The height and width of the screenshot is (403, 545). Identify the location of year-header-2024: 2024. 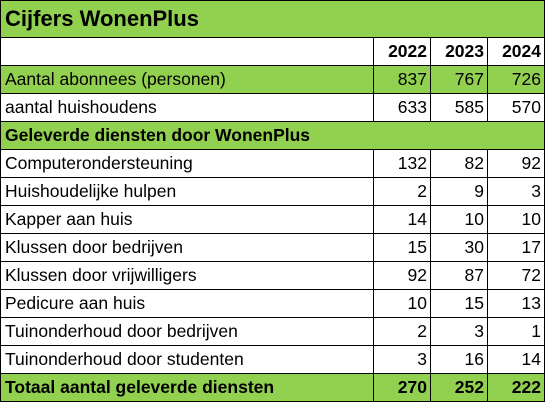
(516, 51).